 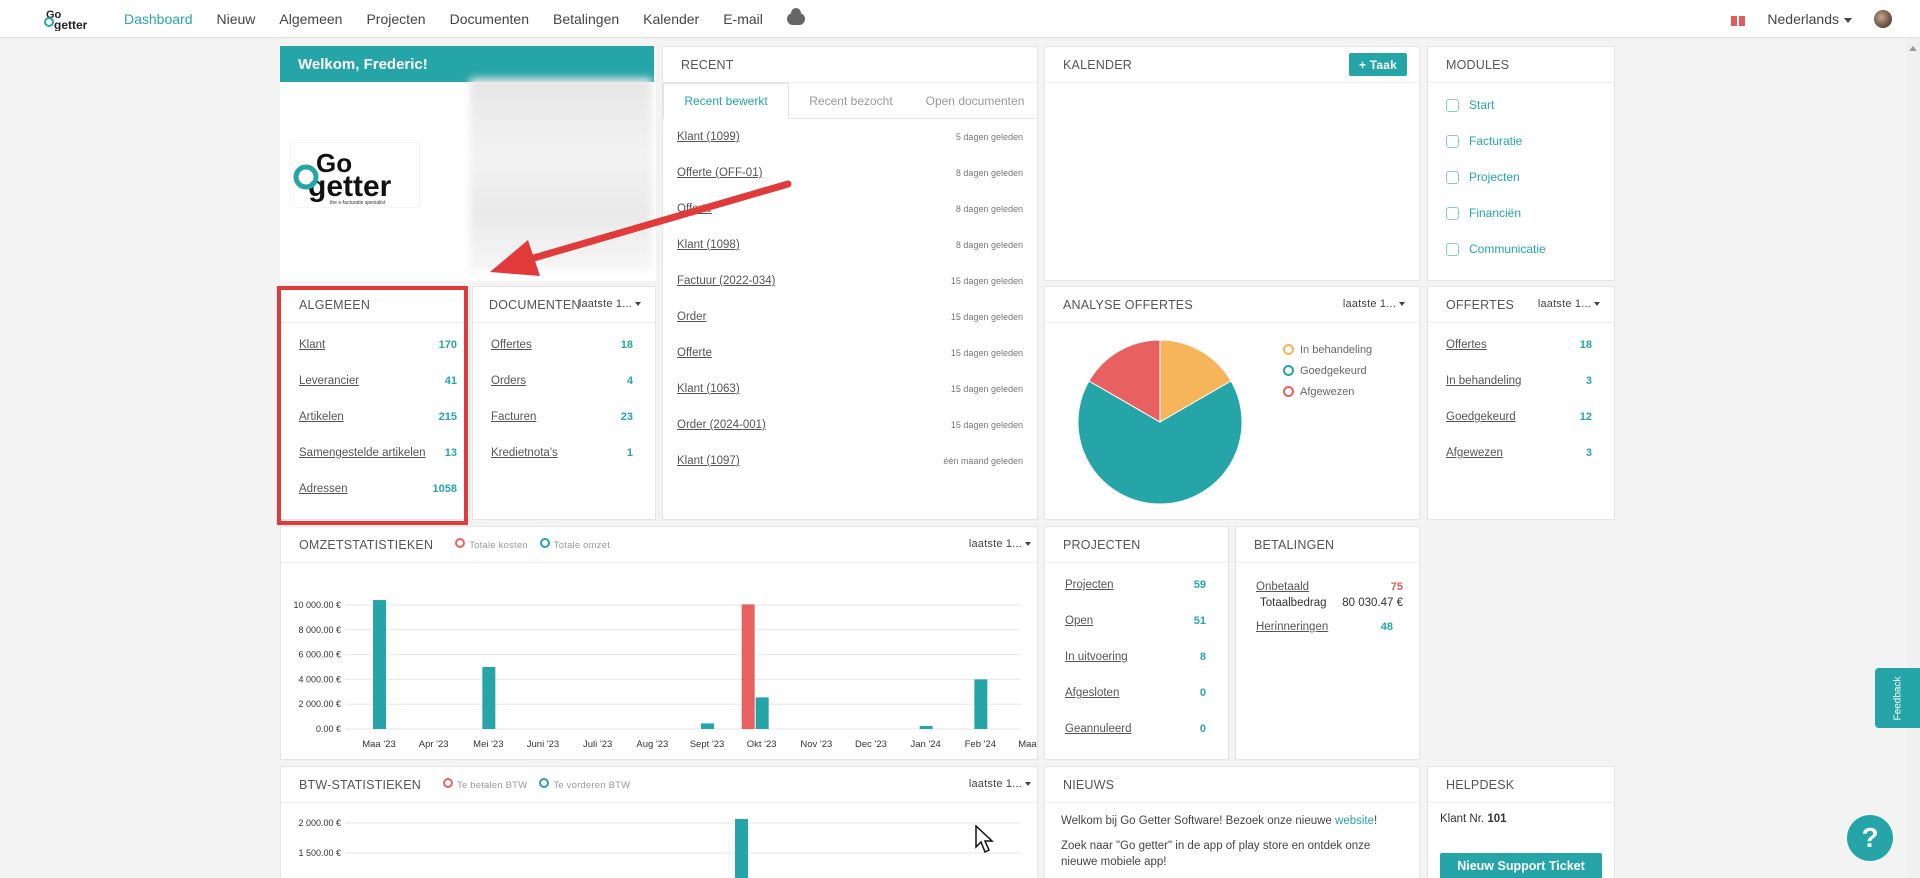 I want to click on recent-item-link: Order (2024-001), so click(x=721, y=425).